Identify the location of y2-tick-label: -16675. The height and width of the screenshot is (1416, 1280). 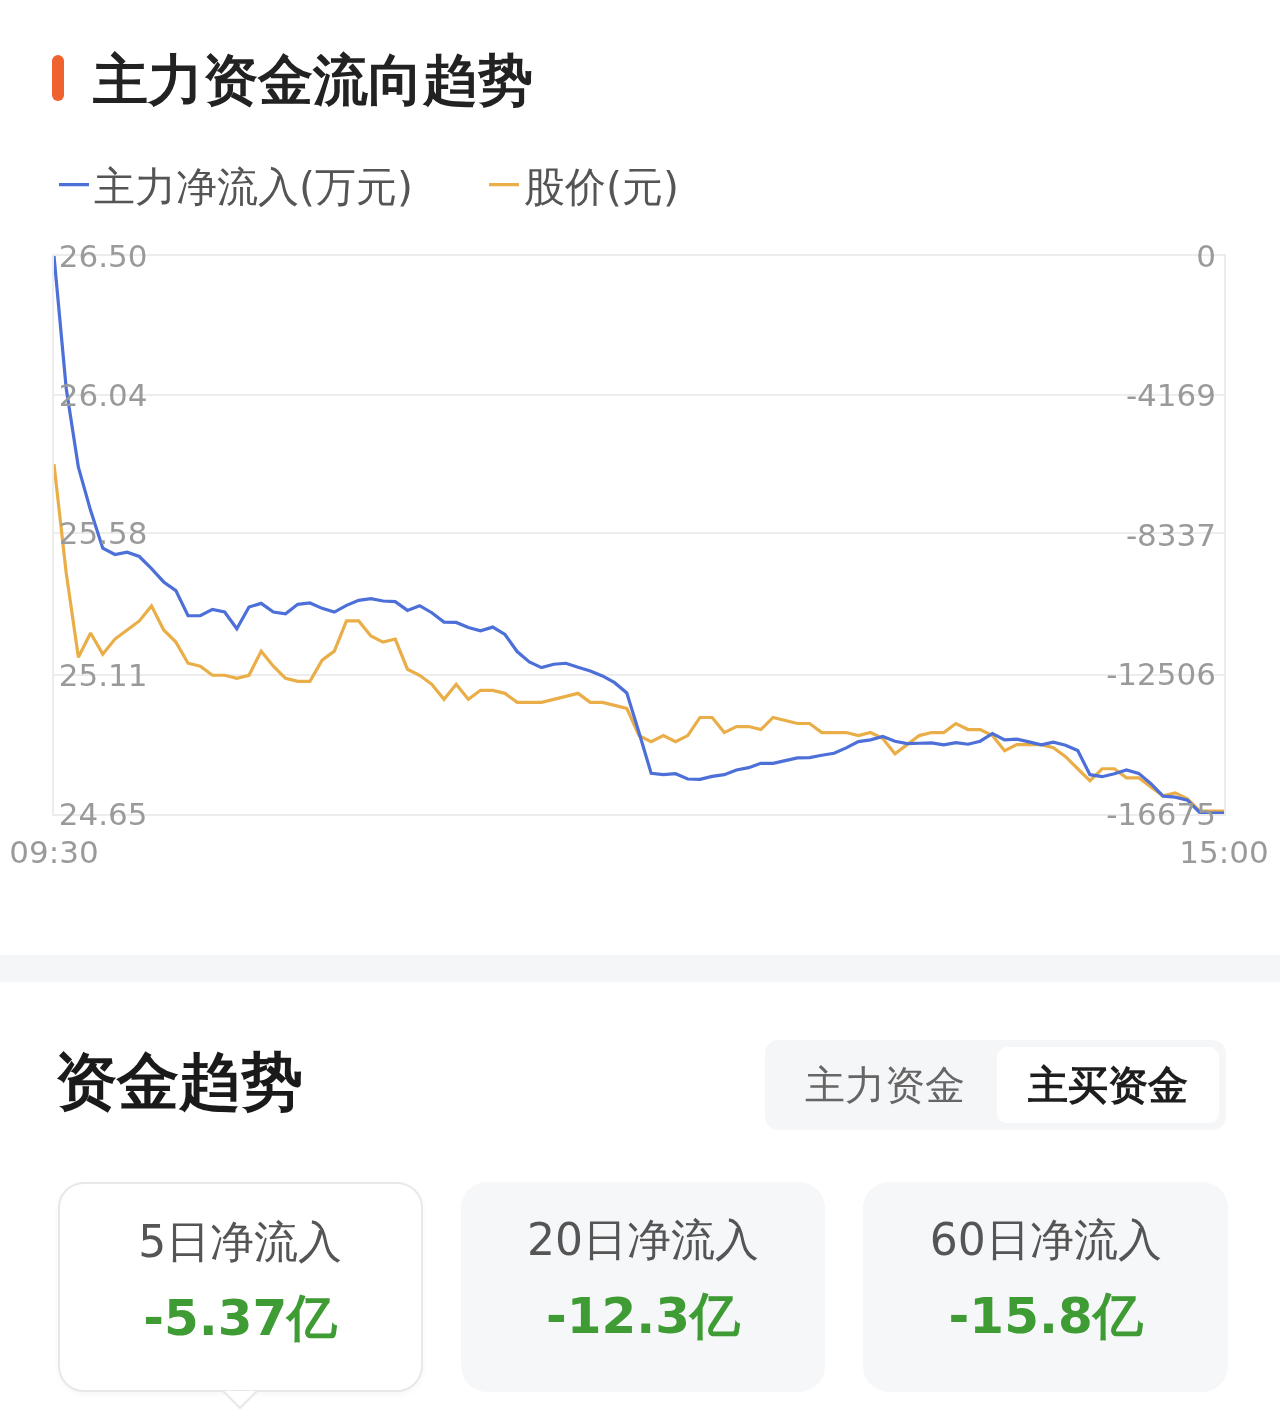
(1161, 813).